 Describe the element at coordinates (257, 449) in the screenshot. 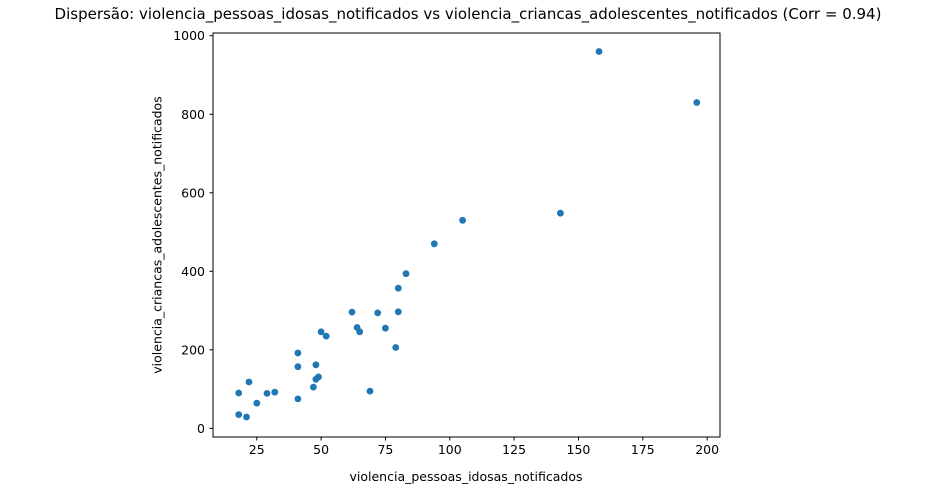

I see `x-tick-label: 25` at that location.